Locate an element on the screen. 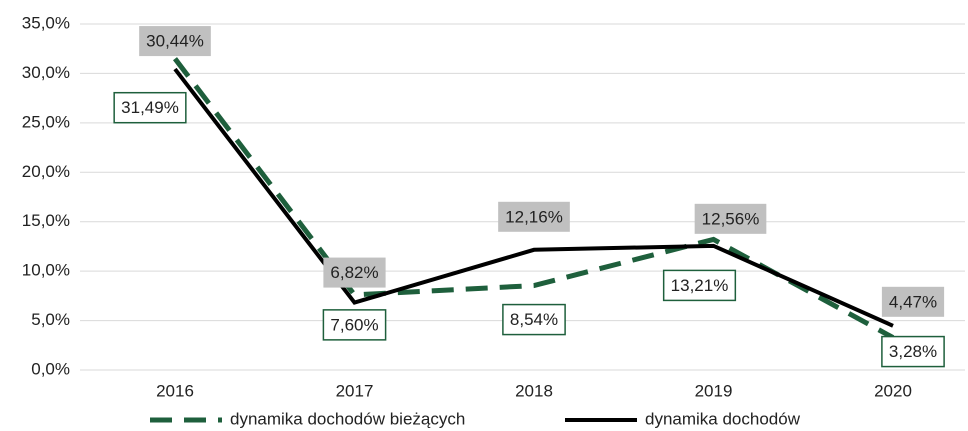  y-tick-label: 15,0% is located at coordinates (46, 220).